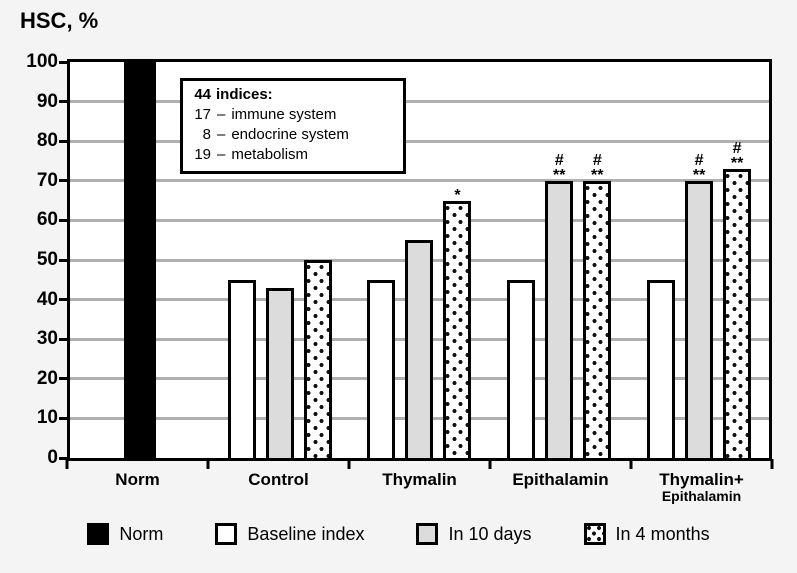 This screenshot has width=797, height=573. I want to click on significance-mark-line: *, so click(457, 195).